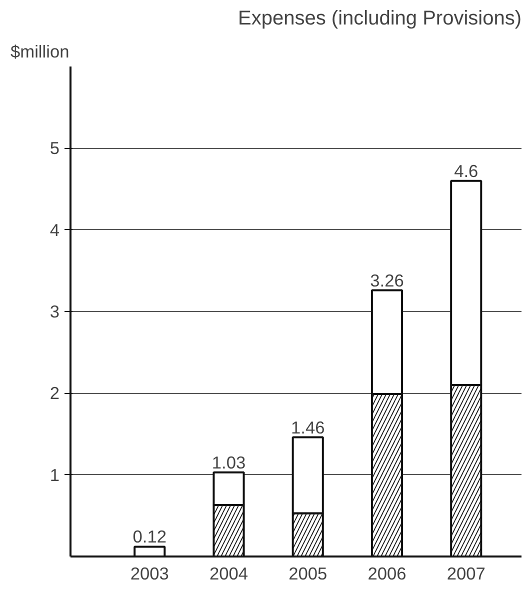 The width and height of the screenshot is (531, 596). Describe the element at coordinates (308, 574) in the screenshot. I see `x-tick-label: 2005` at that location.